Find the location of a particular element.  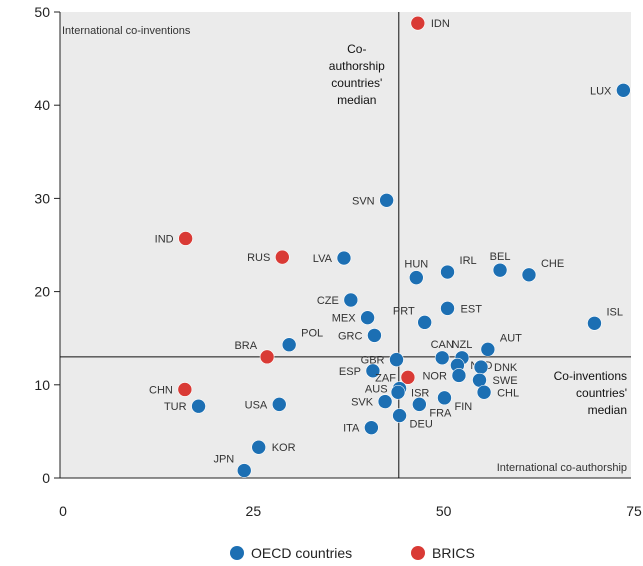

point-tur: TUR is located at coordinates (185, 406).